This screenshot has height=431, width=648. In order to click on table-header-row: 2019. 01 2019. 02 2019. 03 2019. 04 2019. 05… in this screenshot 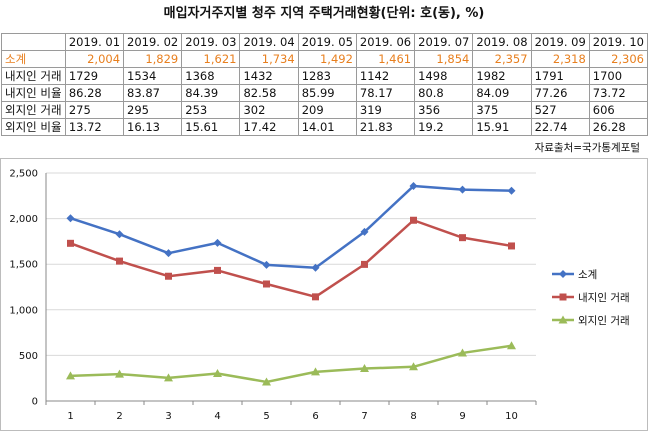, I will do `click(324, 42)`.